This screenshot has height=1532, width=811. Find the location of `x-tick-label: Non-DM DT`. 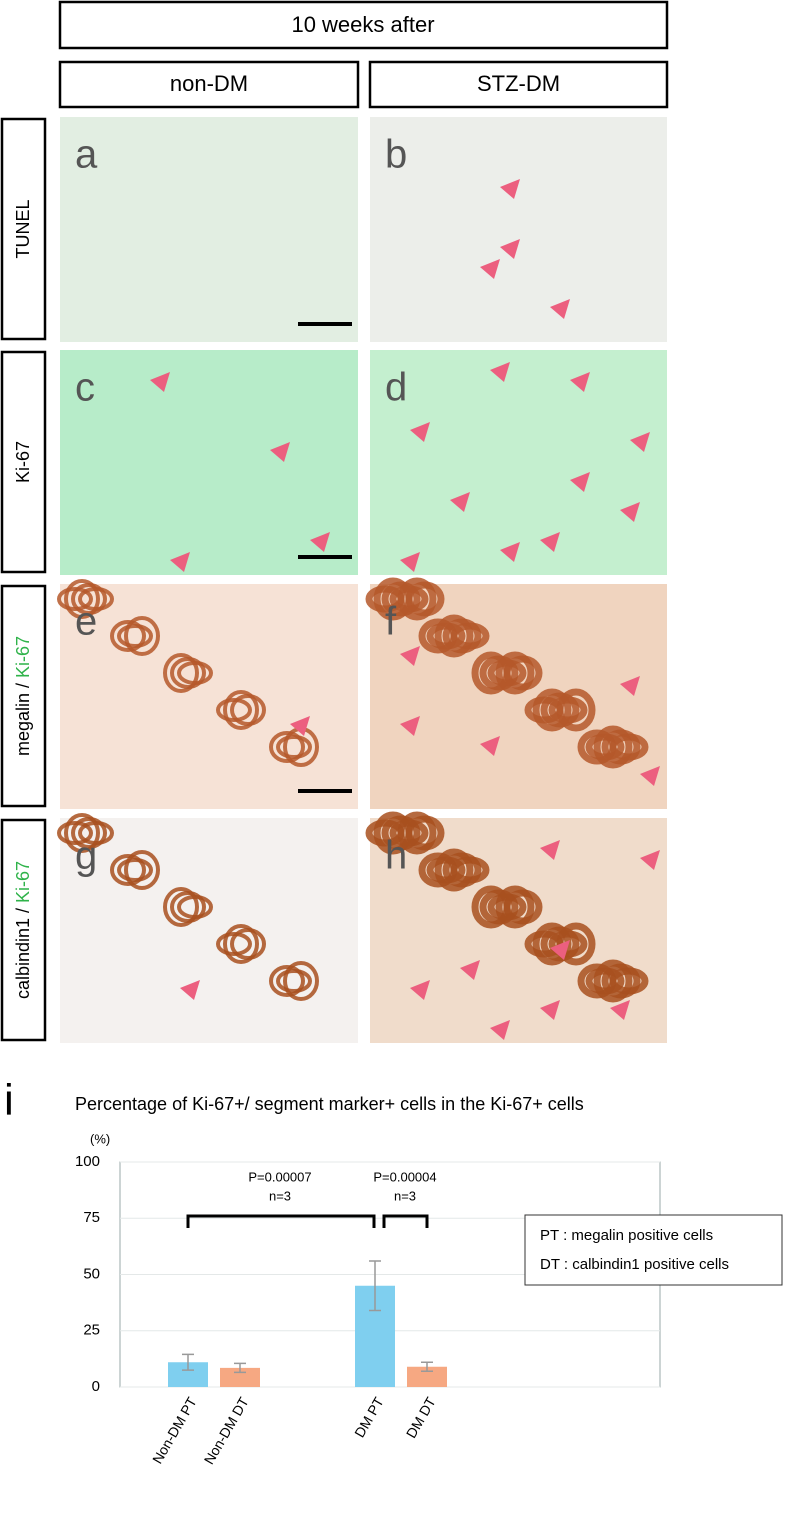

x-tick-label: Non-DM DT is located at coordinates (226, 1430).